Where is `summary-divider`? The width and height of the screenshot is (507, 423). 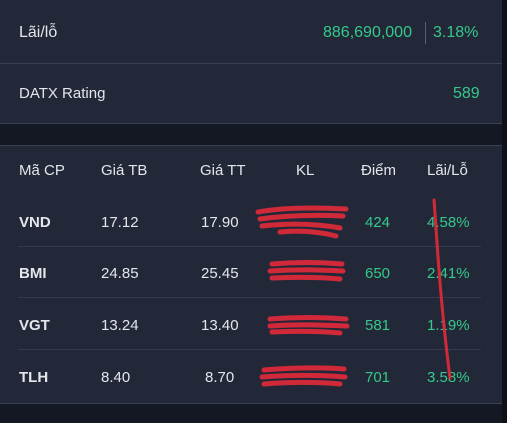
summary-divider is located at coordinates (251, 63).